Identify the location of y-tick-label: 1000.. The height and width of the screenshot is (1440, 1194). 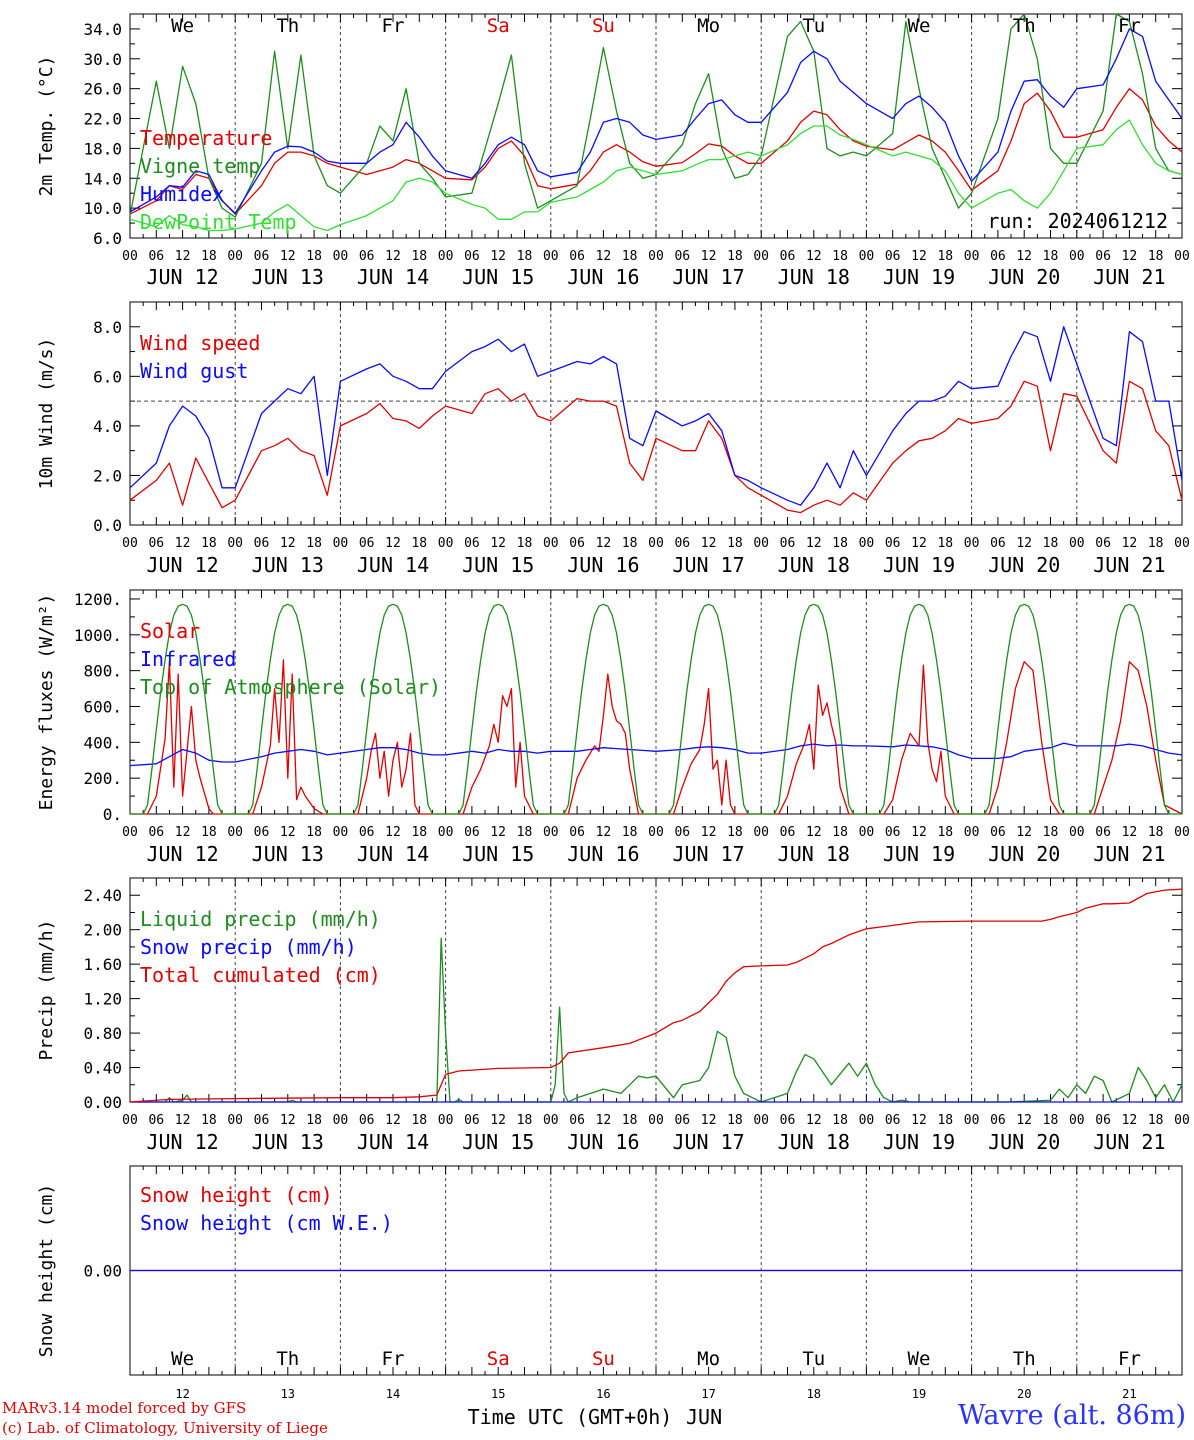
(98, 635).